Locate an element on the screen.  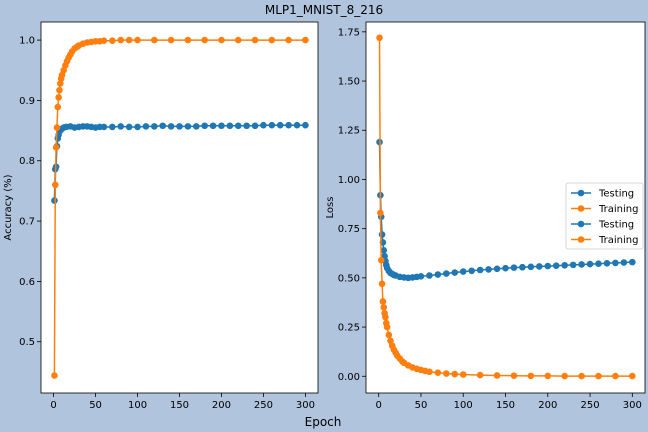
x-tick-label: 50 is located at coordinates (95, 405).